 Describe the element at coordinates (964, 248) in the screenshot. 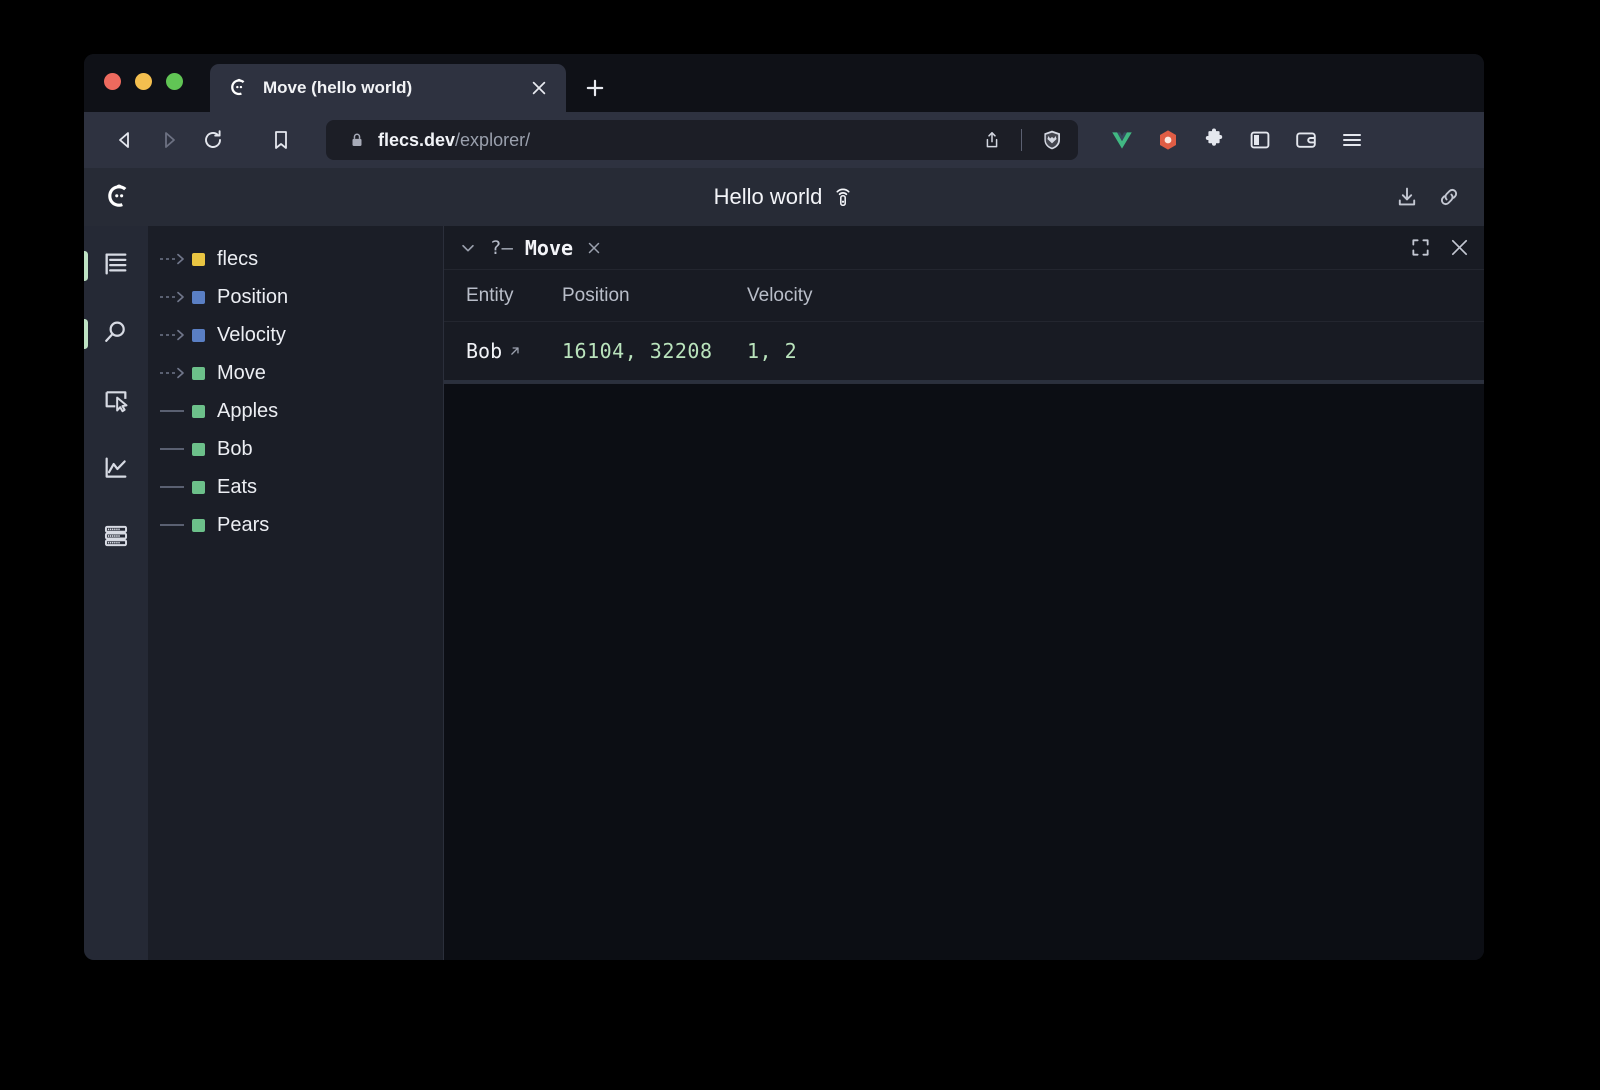

I see `query-header: ?– Move` at that location.